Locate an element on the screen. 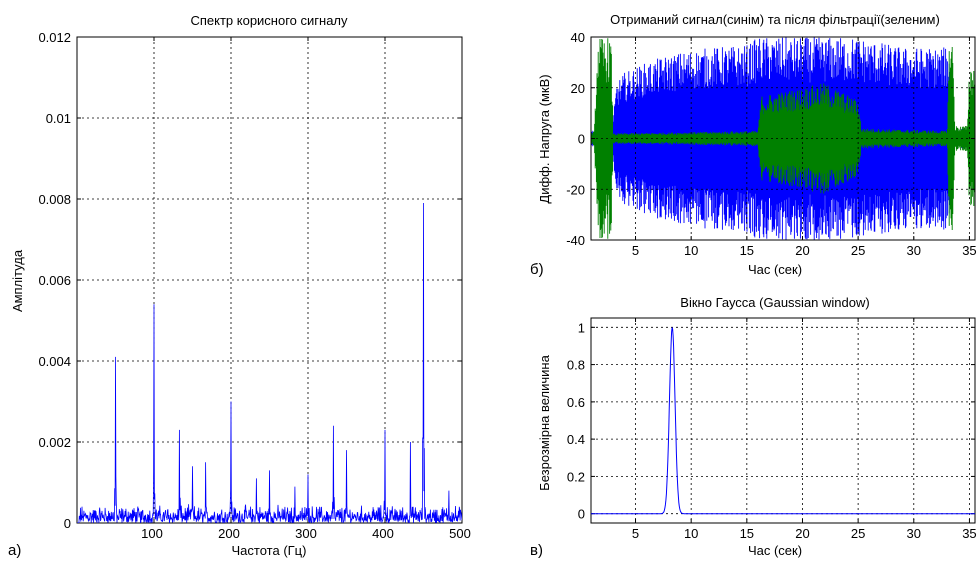  panel-label-c: в) is located at coordinates (536, 550).